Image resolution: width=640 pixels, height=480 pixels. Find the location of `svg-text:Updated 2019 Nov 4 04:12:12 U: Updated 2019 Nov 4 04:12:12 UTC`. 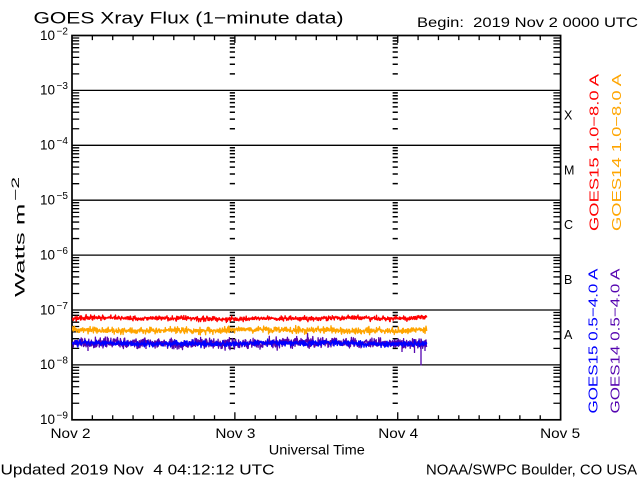

svg-text:Updated 2019 Nov 4 04:12:12 U: Updated 2019 Nov 4 04:12:12 UTC is located at coordinates (138, 471).